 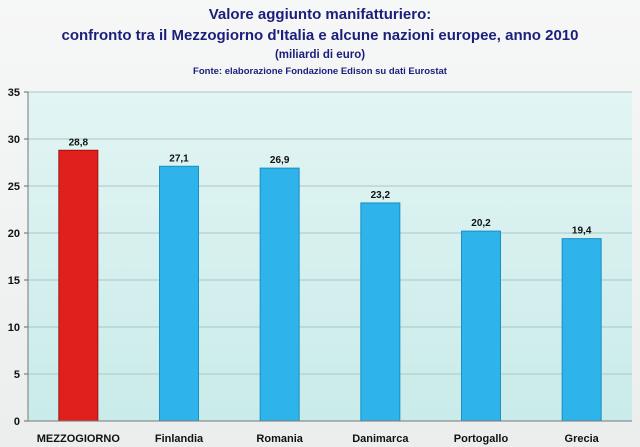 I want to click on data-label: 19,4, so click(x=582, y=231).